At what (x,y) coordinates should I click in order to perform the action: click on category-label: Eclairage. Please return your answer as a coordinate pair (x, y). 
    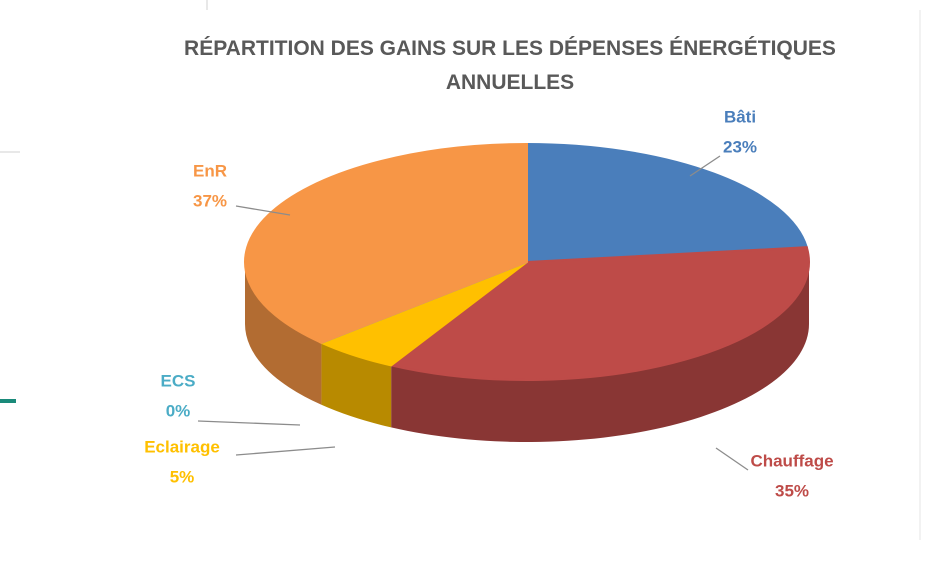
    Looking at the image, I should click on (182, 446).